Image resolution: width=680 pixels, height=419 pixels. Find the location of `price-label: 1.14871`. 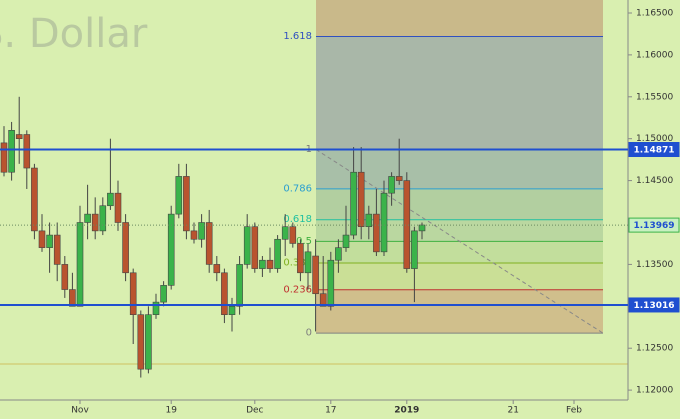

price-label: 1.14871 is located at coordinates (654, 151).